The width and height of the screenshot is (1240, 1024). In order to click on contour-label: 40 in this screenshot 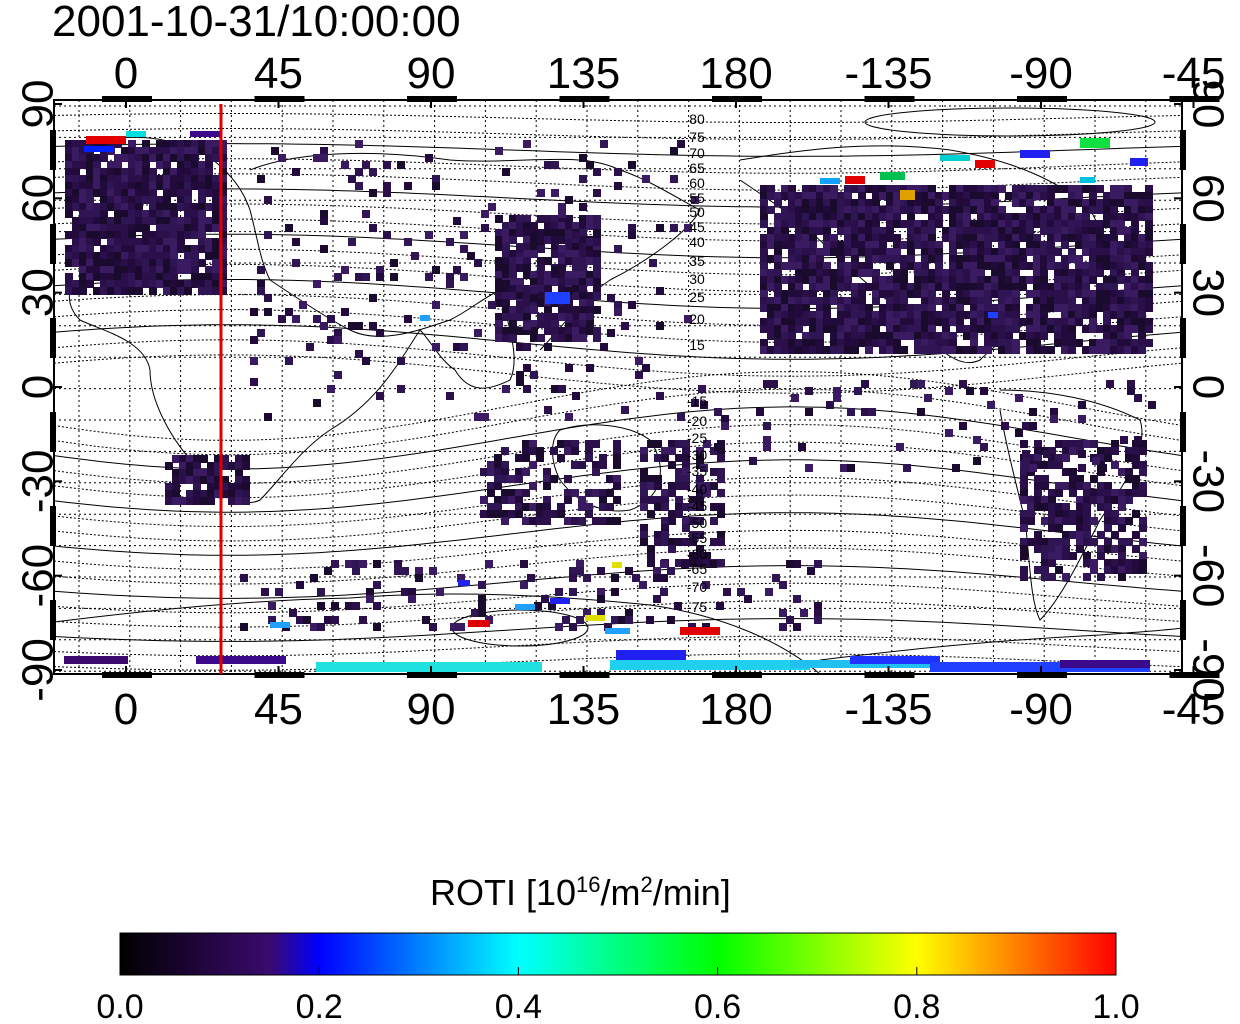, I will do `click(697, 242)`.